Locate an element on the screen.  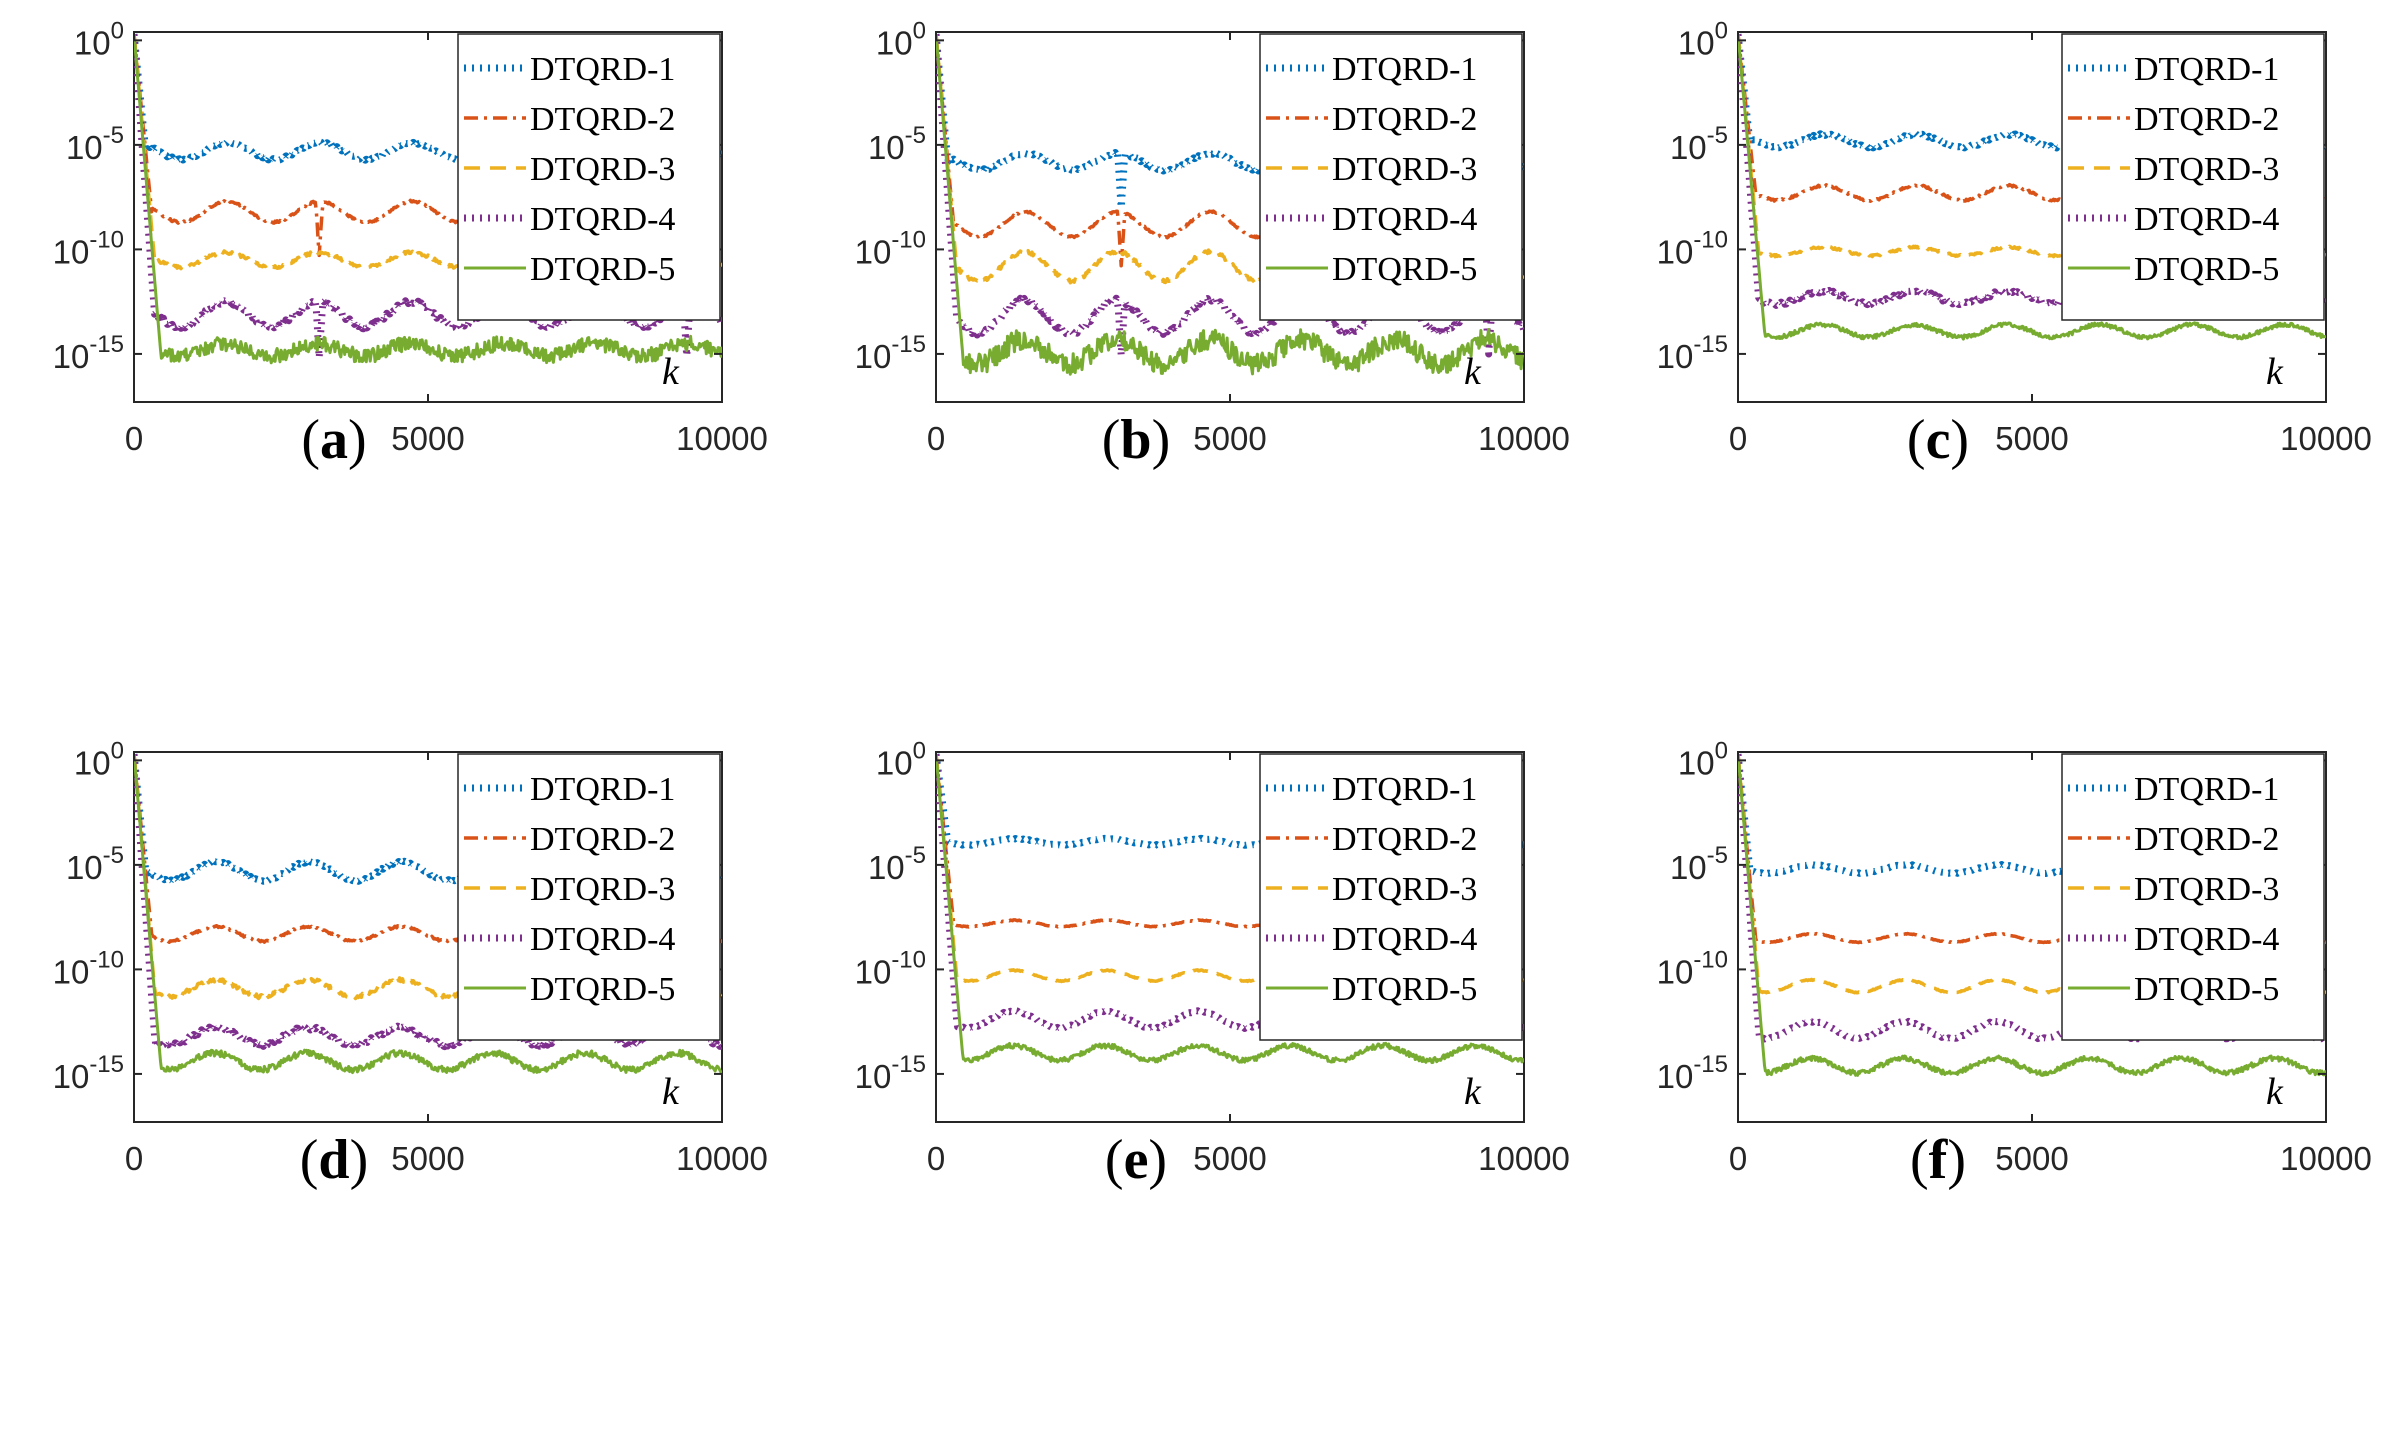
panel-label: (c) is located at coordinates (1938, 440).